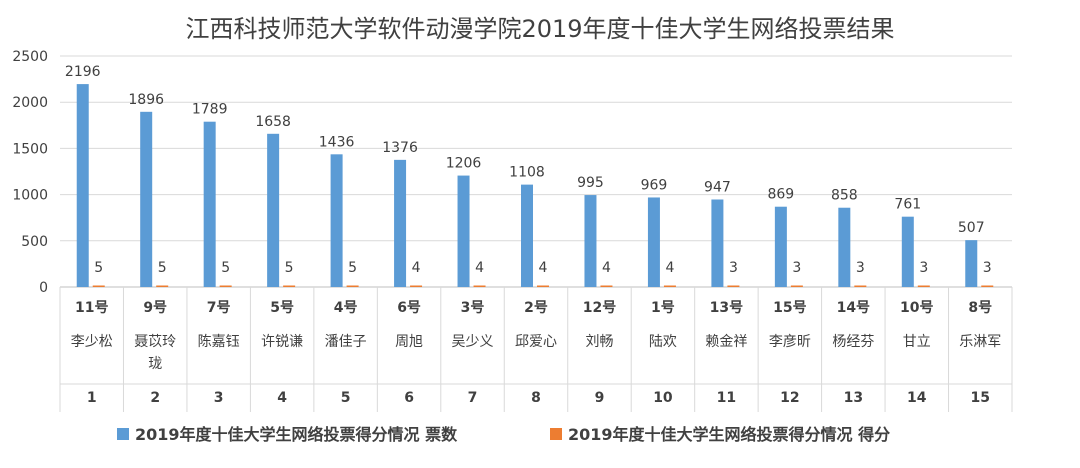 This screenshot has height=468, width=1080. What do you see at coordinates (790, 342) in the screenshot?
I see `category-name: 李彦昕` at bounding box center [790, 342].